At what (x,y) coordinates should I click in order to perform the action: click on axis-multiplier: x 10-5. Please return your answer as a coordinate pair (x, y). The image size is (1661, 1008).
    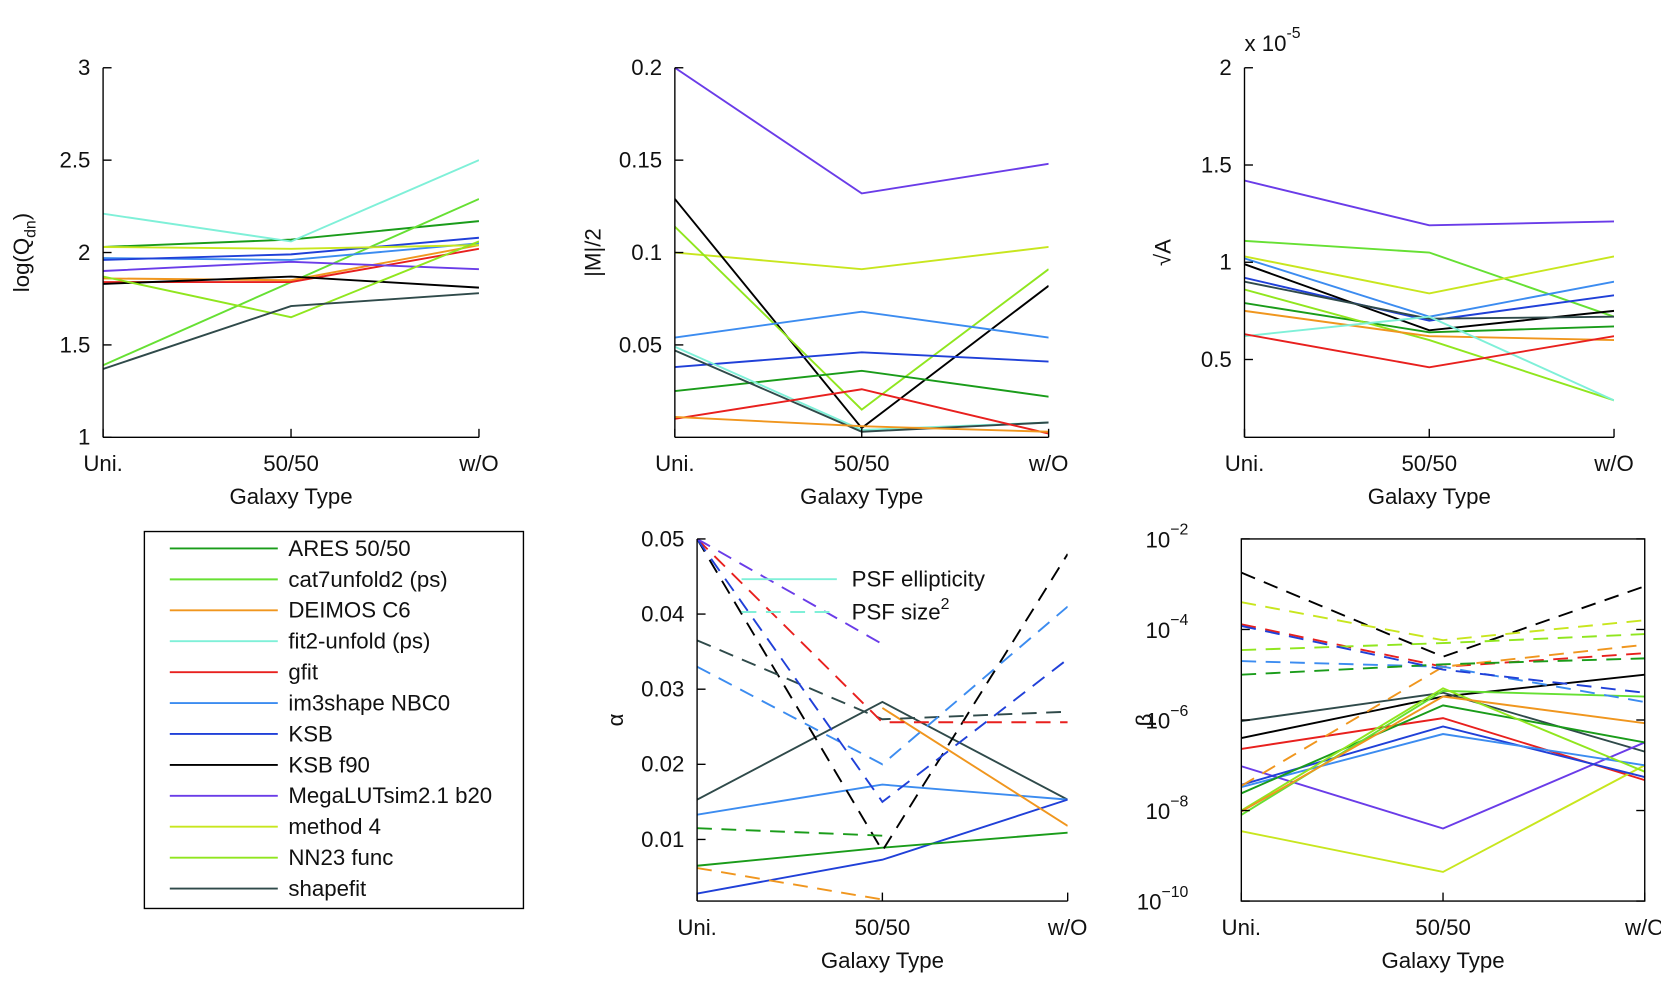
    Looking at the image, I should click on (1273, 40).